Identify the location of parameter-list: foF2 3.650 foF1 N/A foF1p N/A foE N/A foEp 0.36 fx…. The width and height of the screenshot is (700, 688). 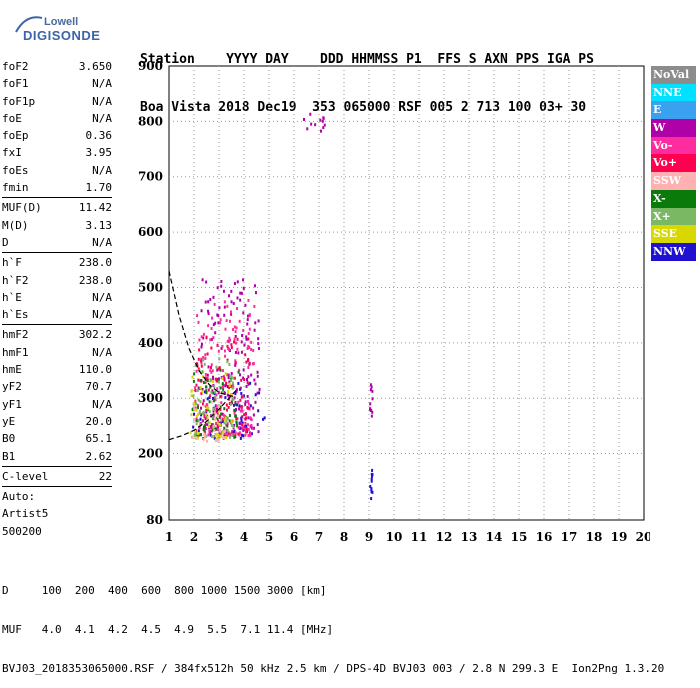
(57, 299).